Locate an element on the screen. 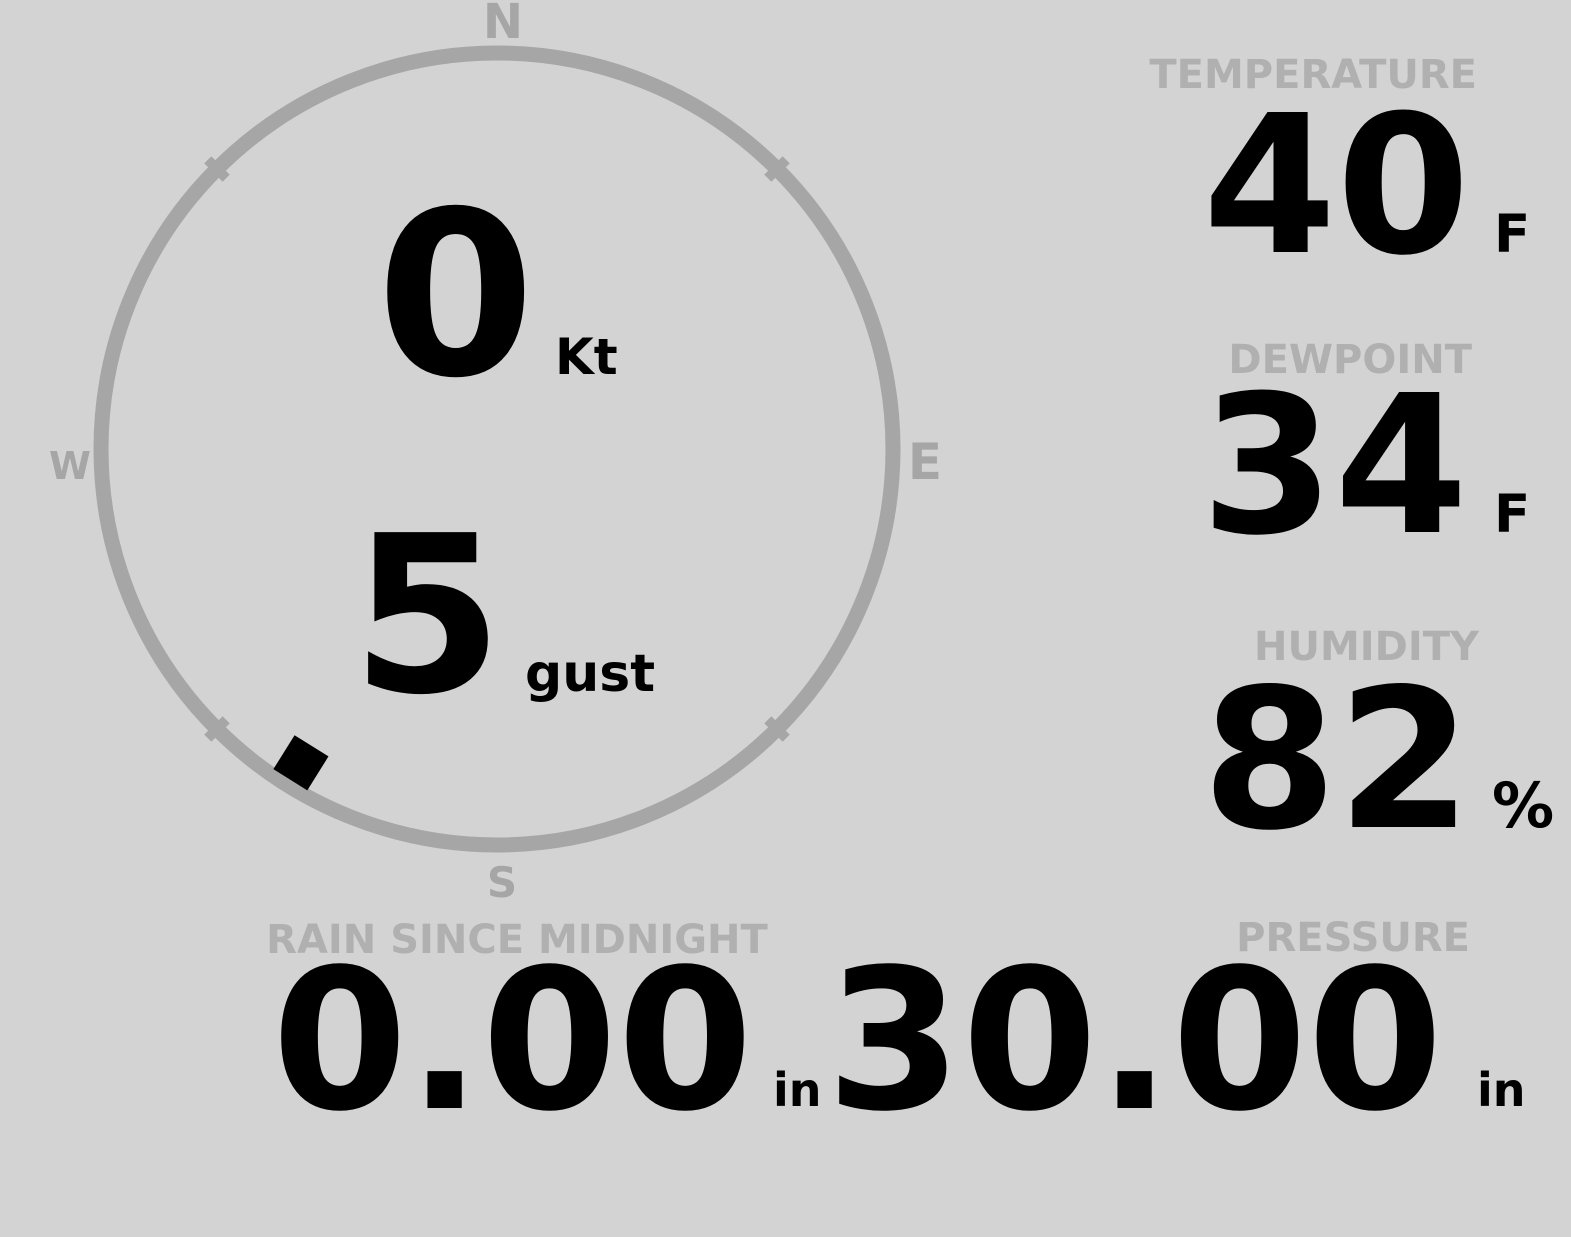 The width and height of the screenshot is (1571, 1237). rain-label: RAIN SINCE MIDNIGHT is located at coordinates (517, 940).